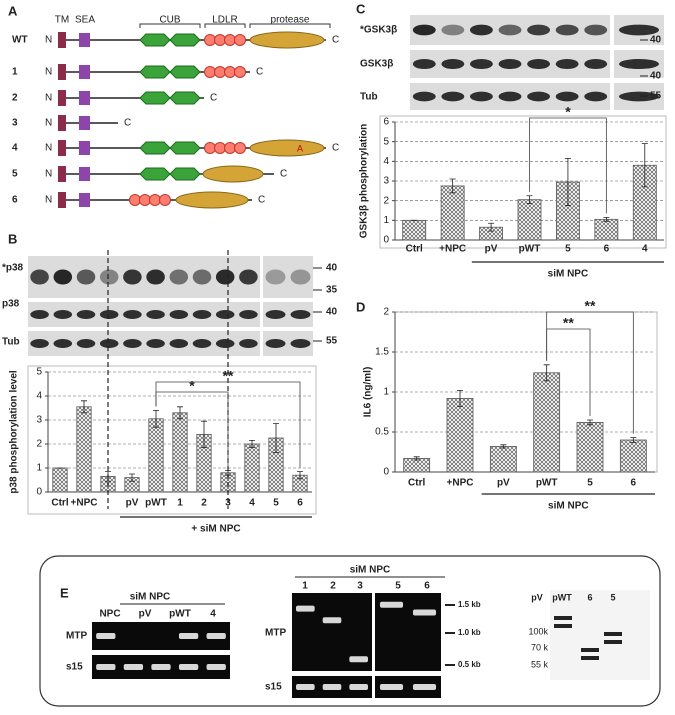  I want to click on row-label: 3, so click(15, 123).